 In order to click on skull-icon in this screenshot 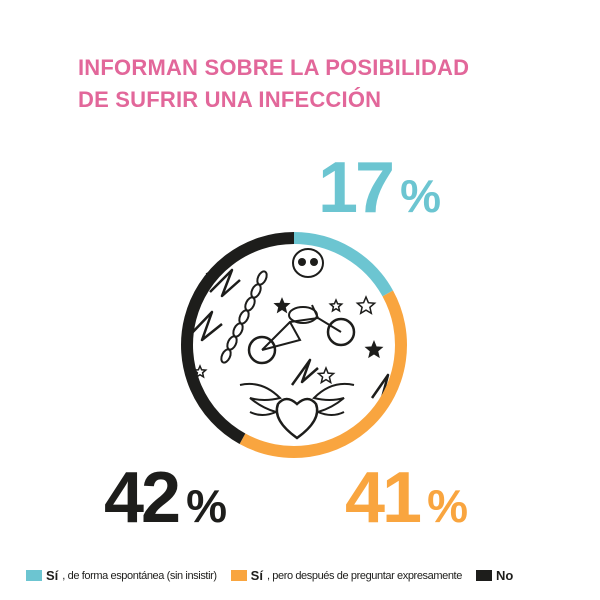, I will do `click(308, 263)`.